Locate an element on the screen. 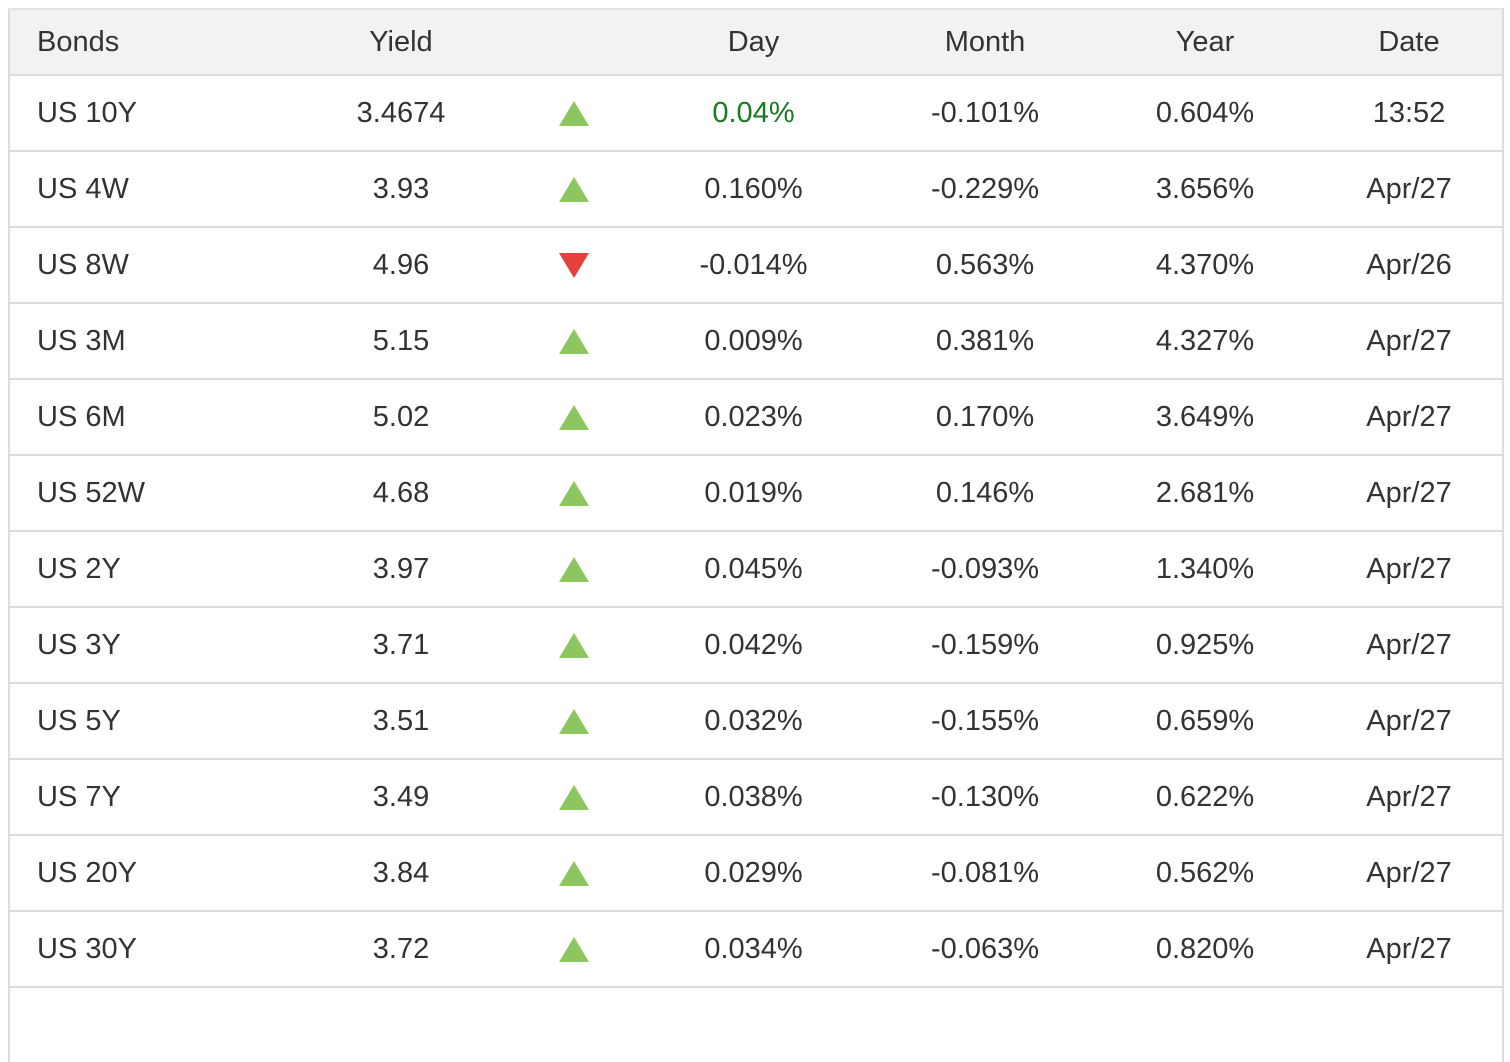  year-change: 0.562% is located at coordinates (1205, 872).